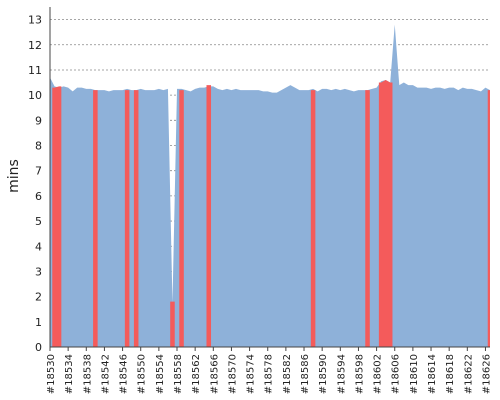  What do you see at coordinates (214, 374) in the screenshot?
I see `x-tick-label-18566: #18566` at bounding box center [214, 374].